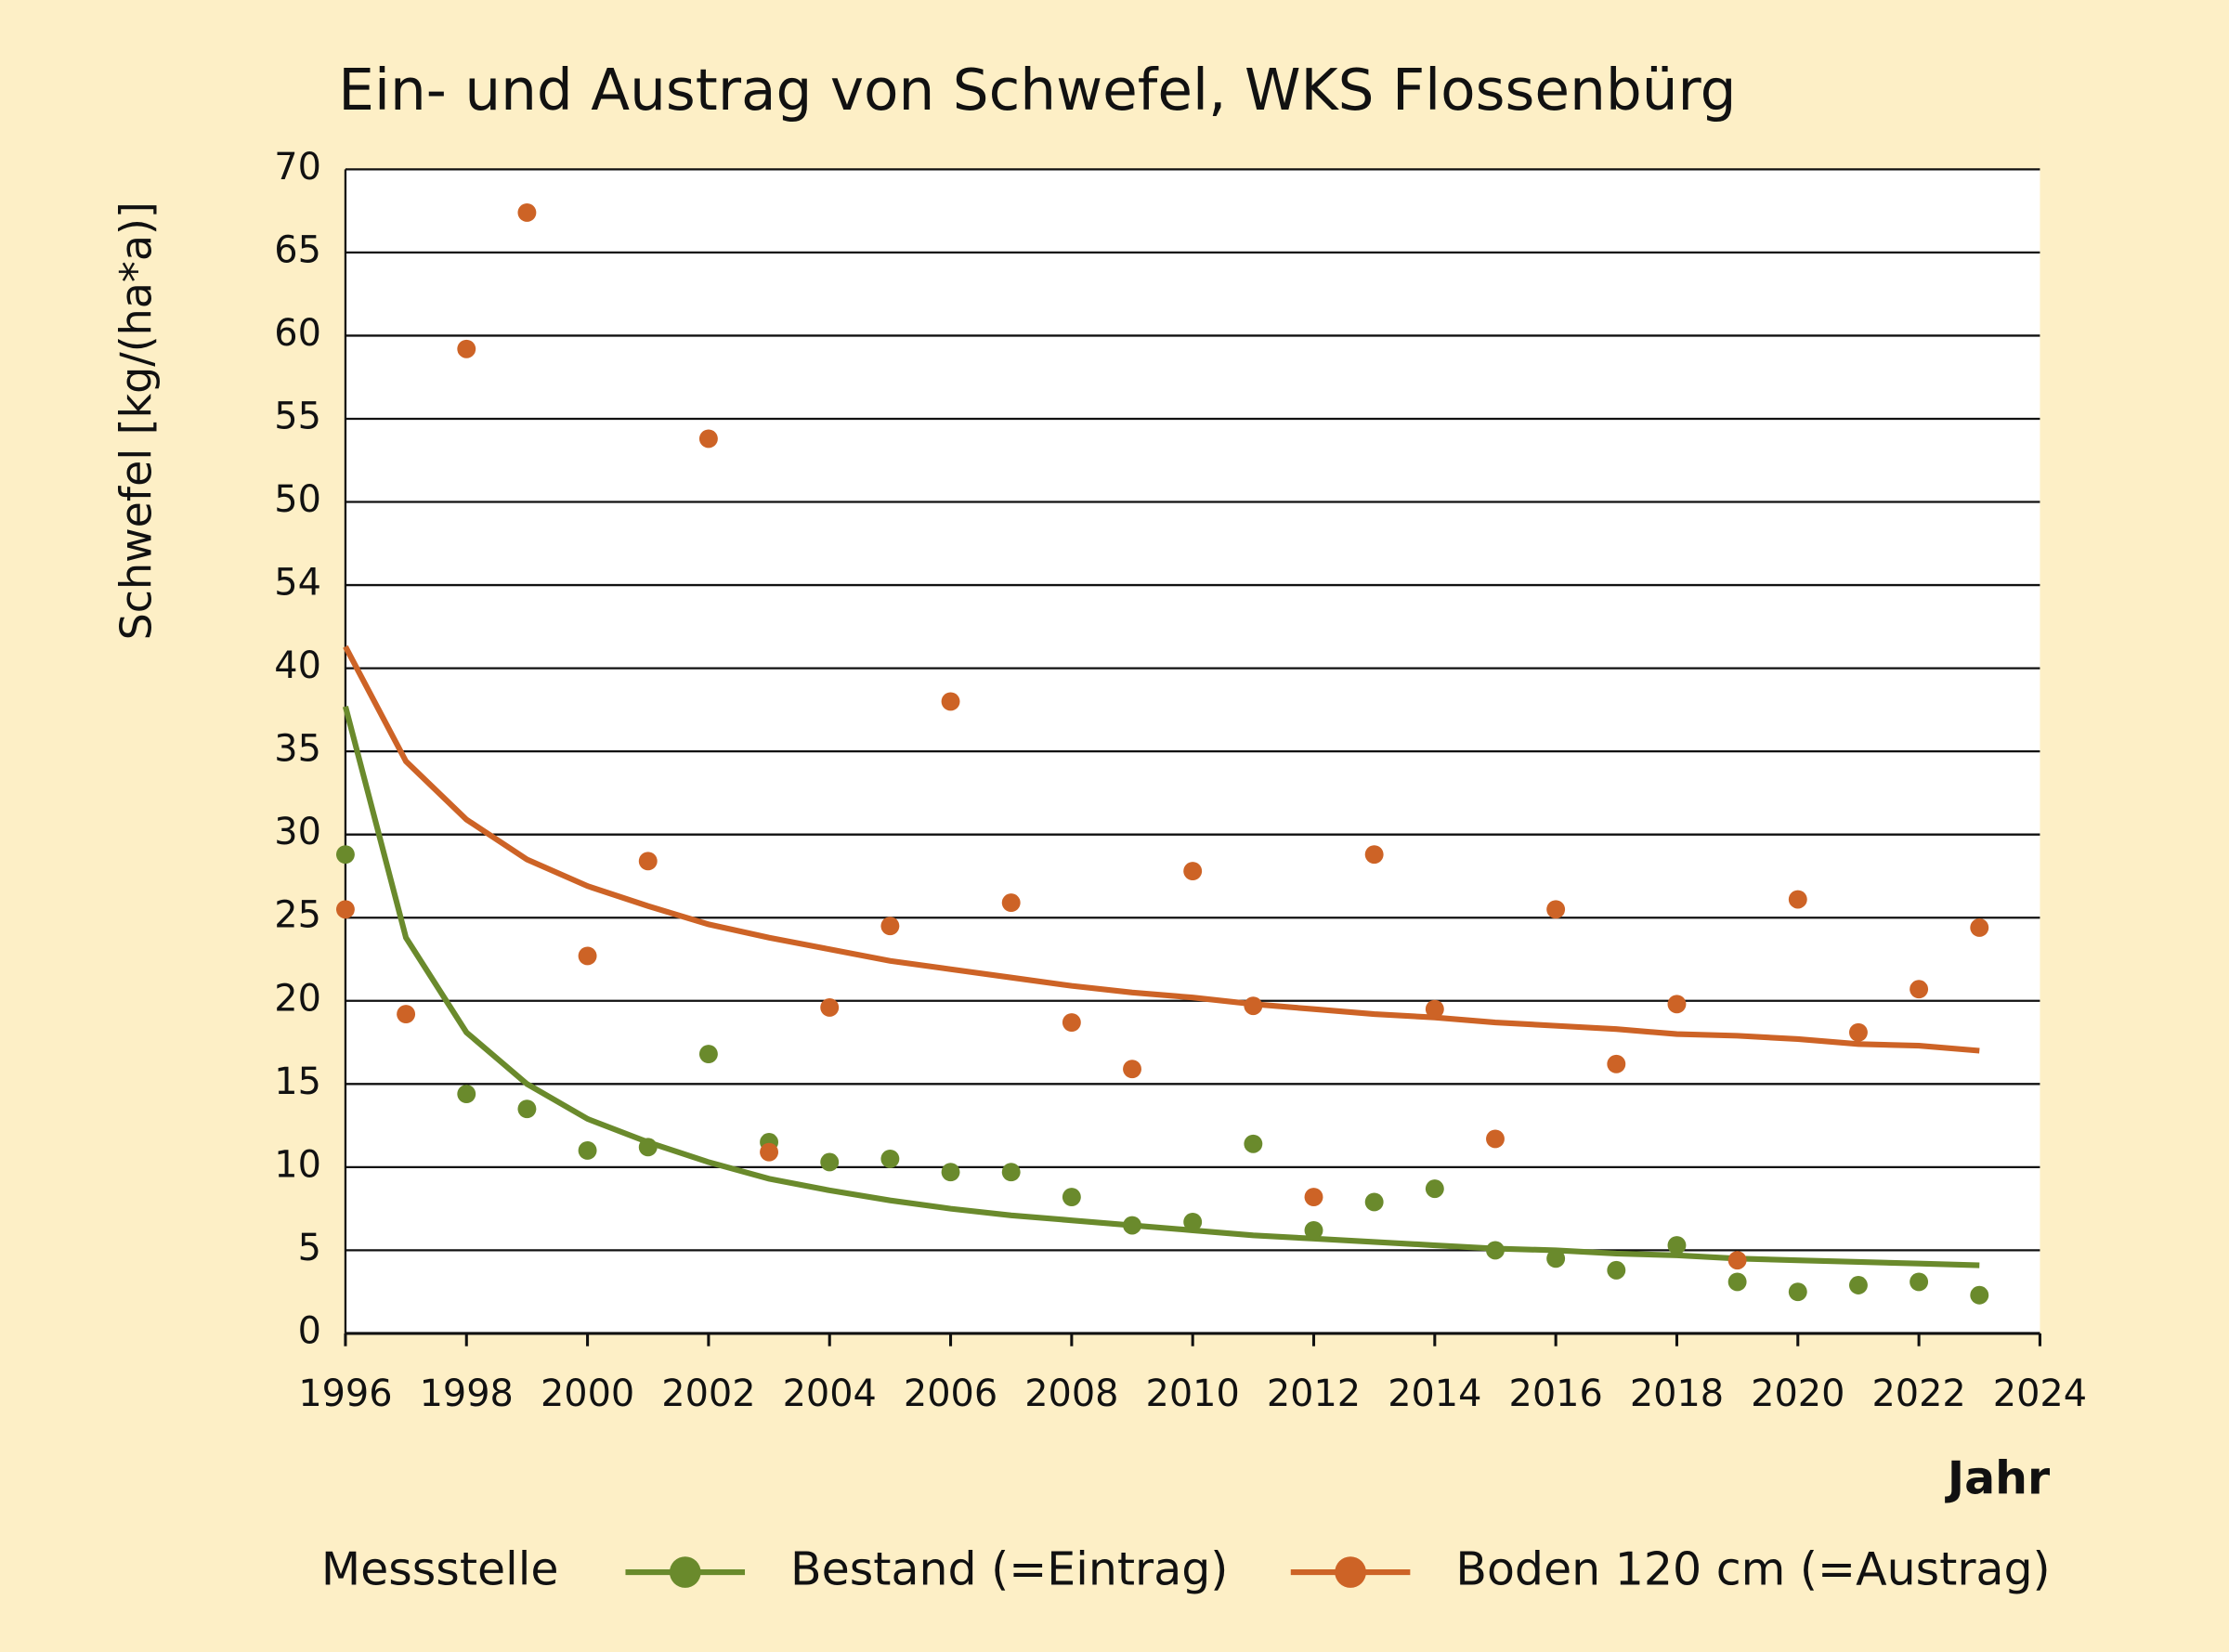 The height and width of the screenshot is (1652, 2229). What do you see at coordinates (297, 750) in the screenshot?
I see `y-tick-label: 35` at bounding box center [297, 750].